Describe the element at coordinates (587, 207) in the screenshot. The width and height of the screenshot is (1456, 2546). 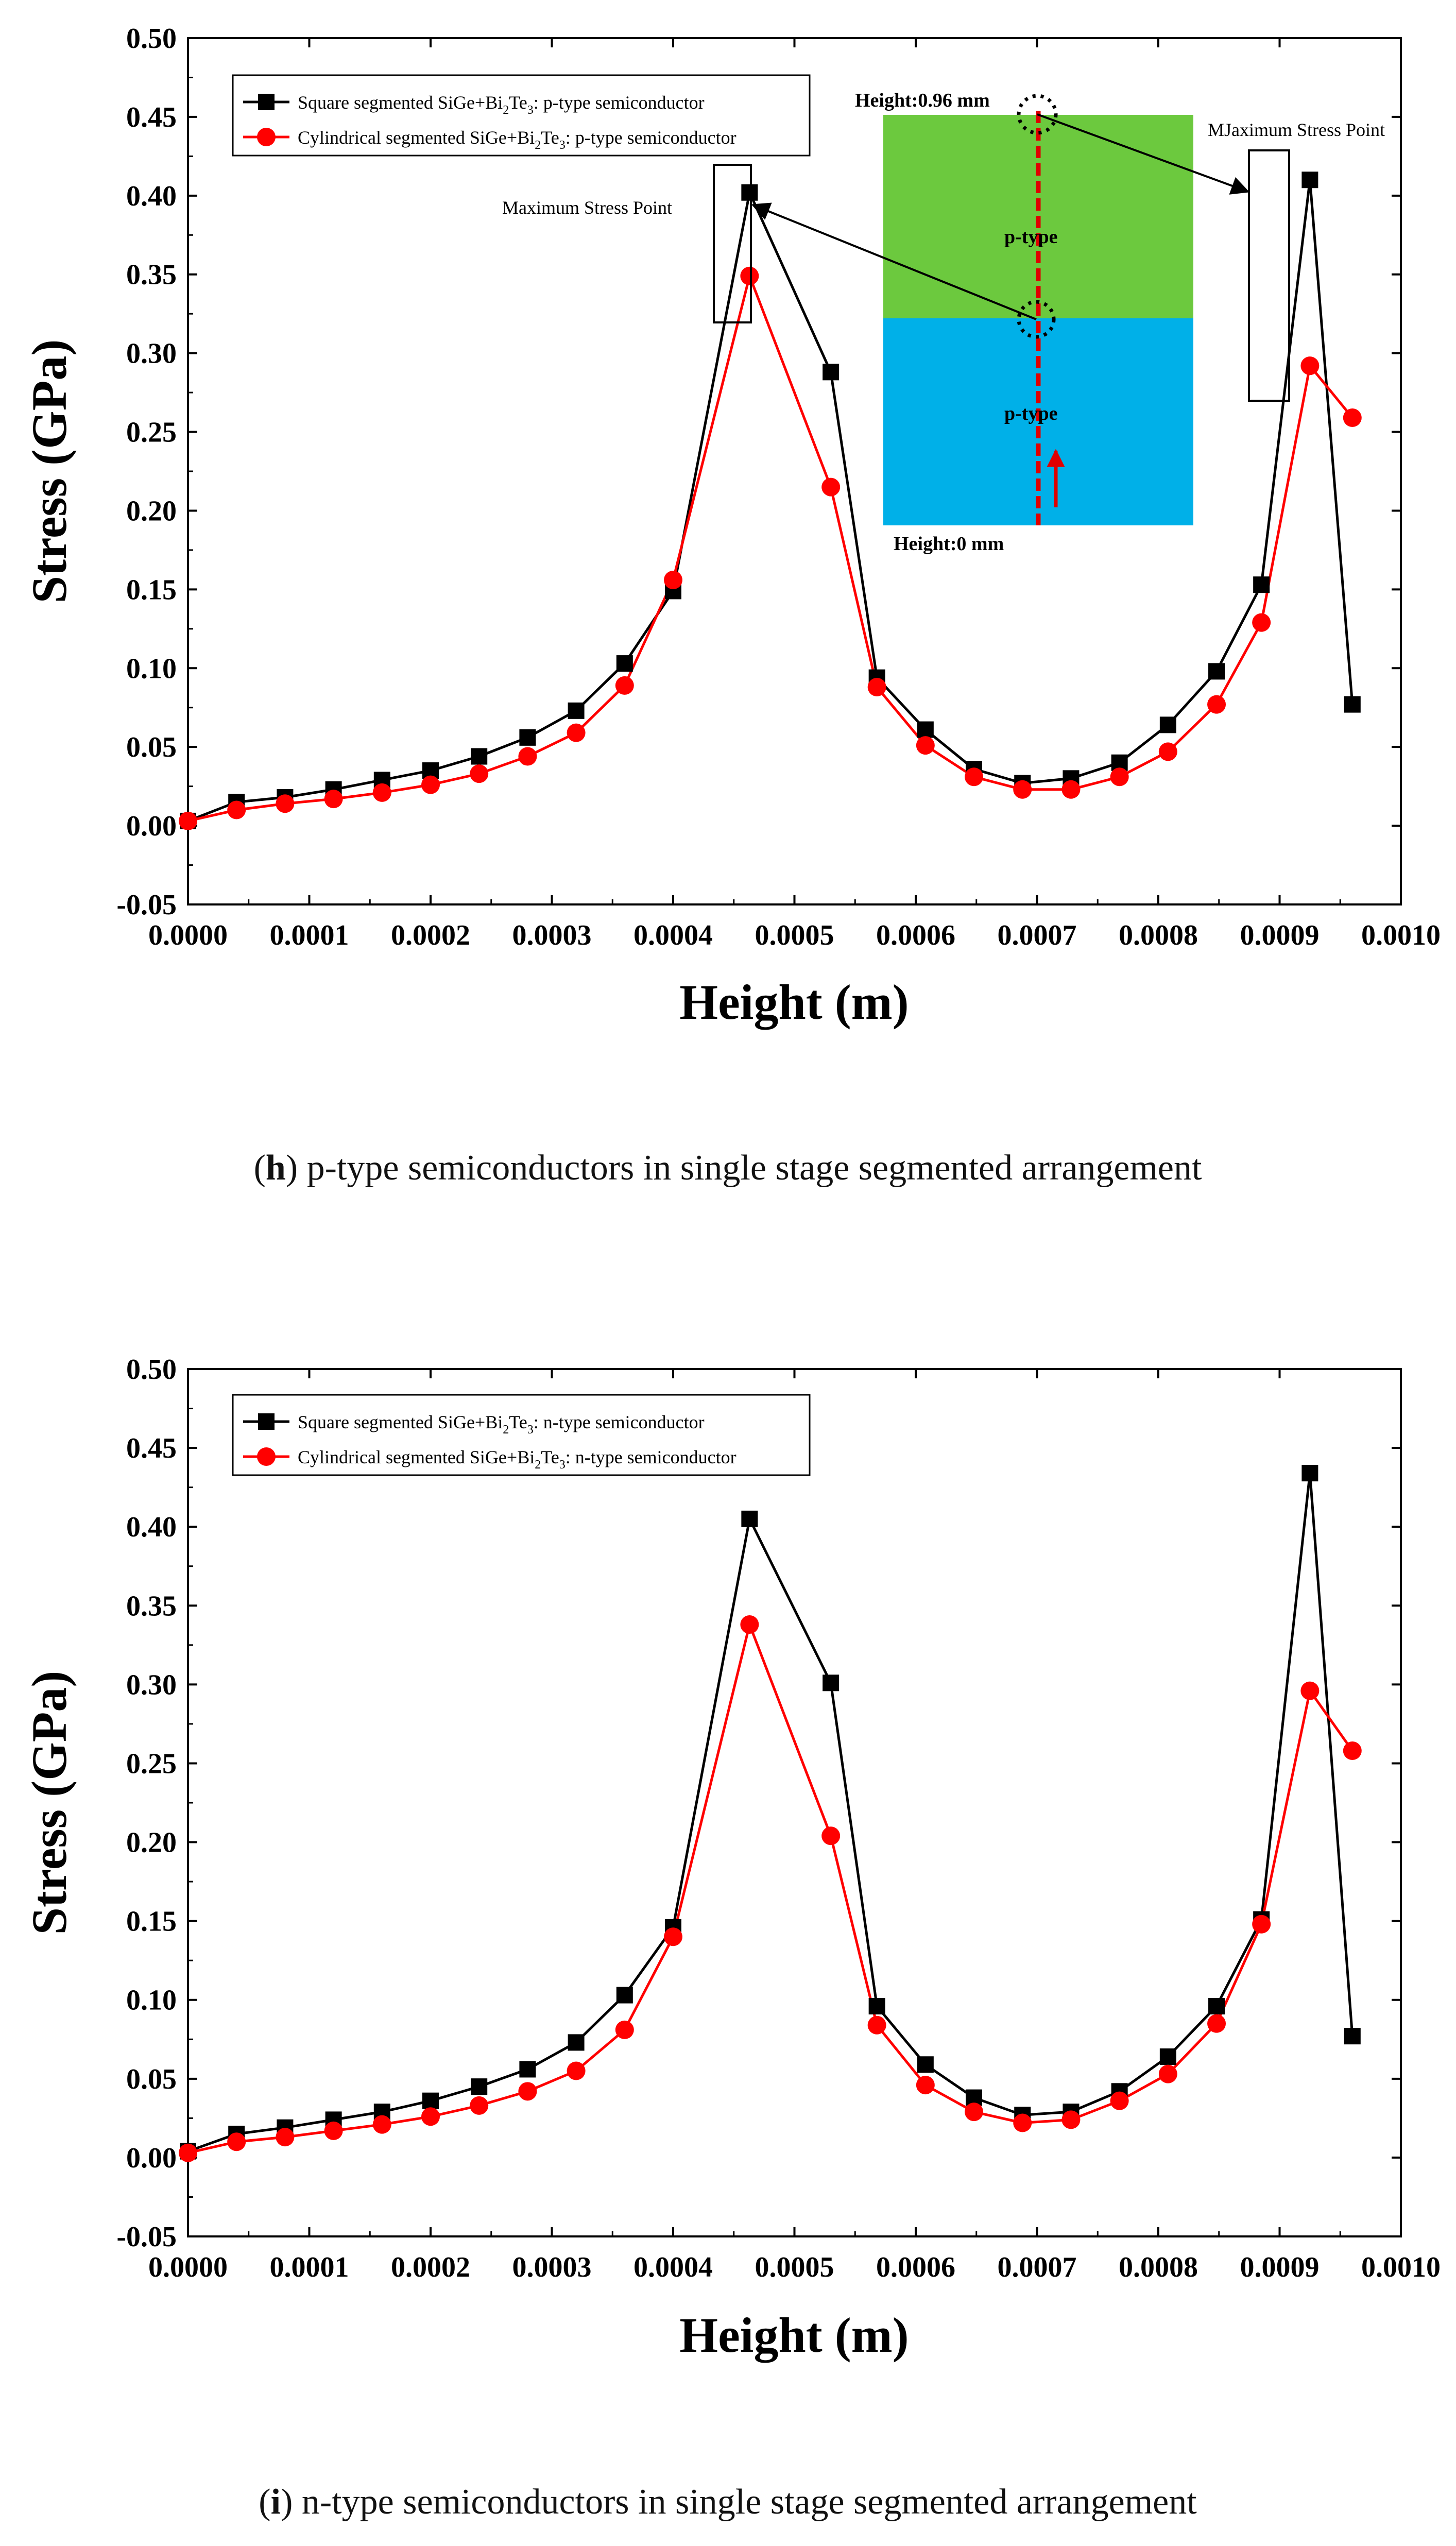
I see `max-stress-label-left: Maximum Stress Point` at that location.